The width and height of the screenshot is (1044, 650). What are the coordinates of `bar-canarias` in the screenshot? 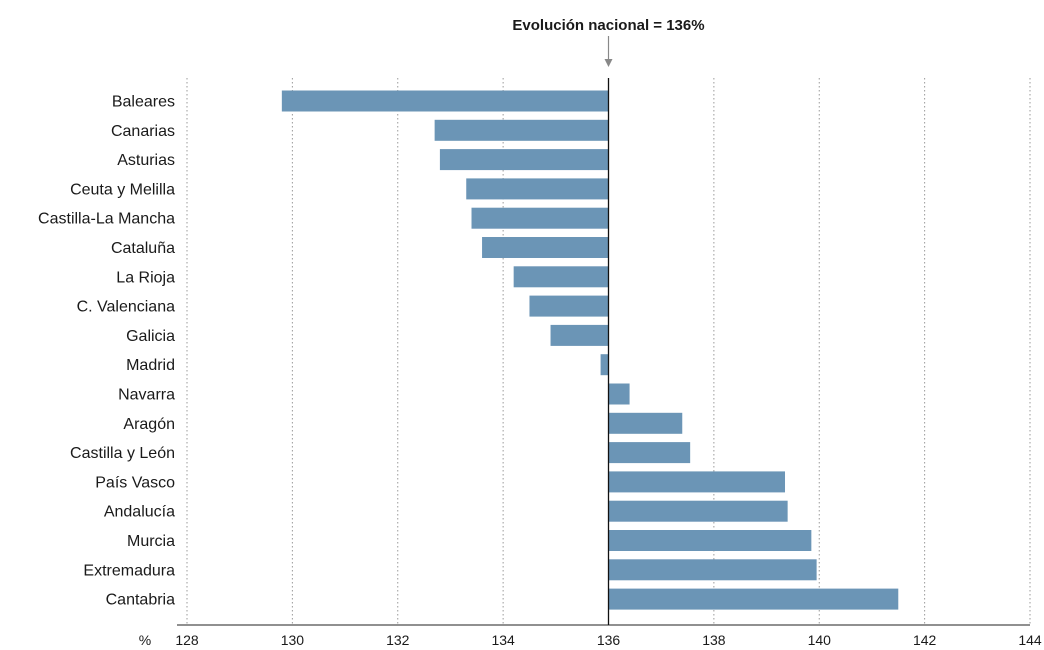 It's located at (521, 130).